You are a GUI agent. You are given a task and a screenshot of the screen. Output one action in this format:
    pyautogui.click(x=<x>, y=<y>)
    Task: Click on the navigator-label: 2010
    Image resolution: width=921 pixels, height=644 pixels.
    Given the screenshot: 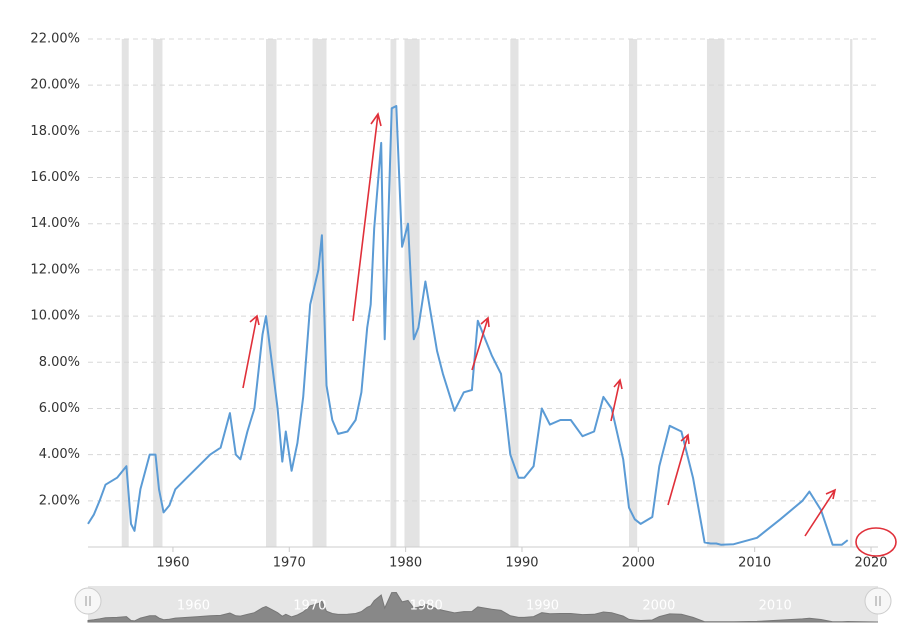 What is the action you would take?
    pyautogui.click(x=775, y=606)
    